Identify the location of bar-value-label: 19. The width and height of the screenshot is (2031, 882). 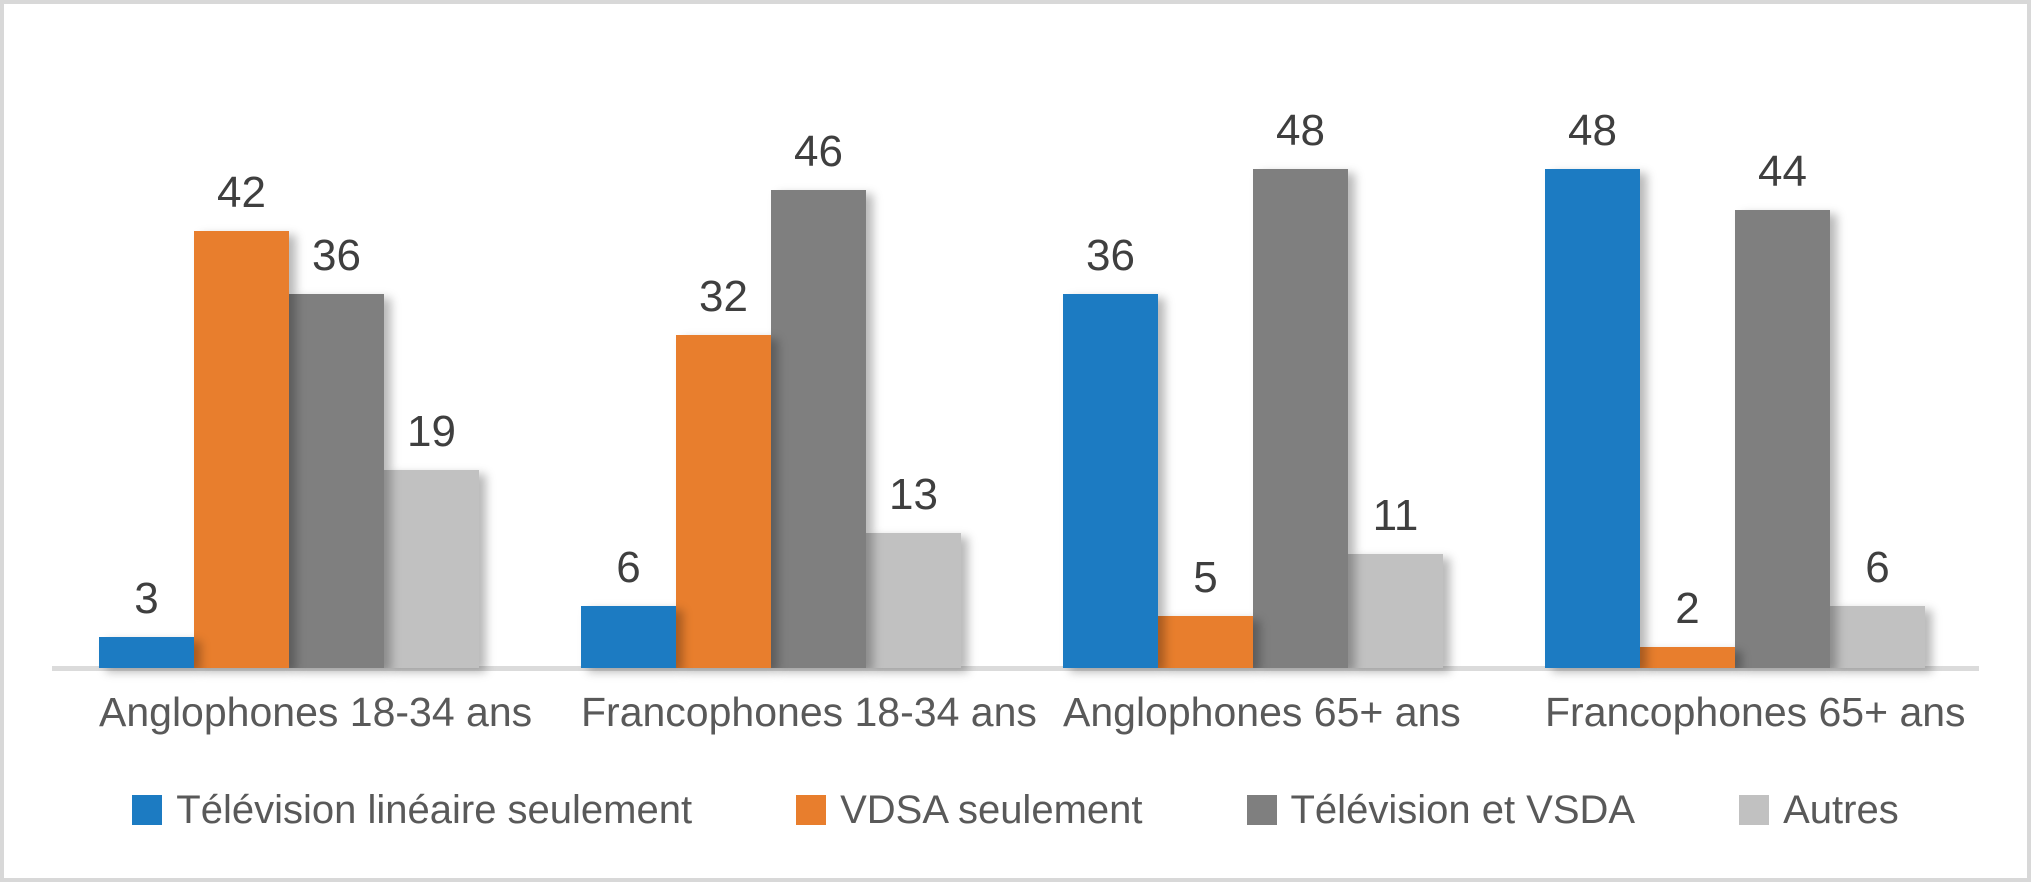
(431, 431).